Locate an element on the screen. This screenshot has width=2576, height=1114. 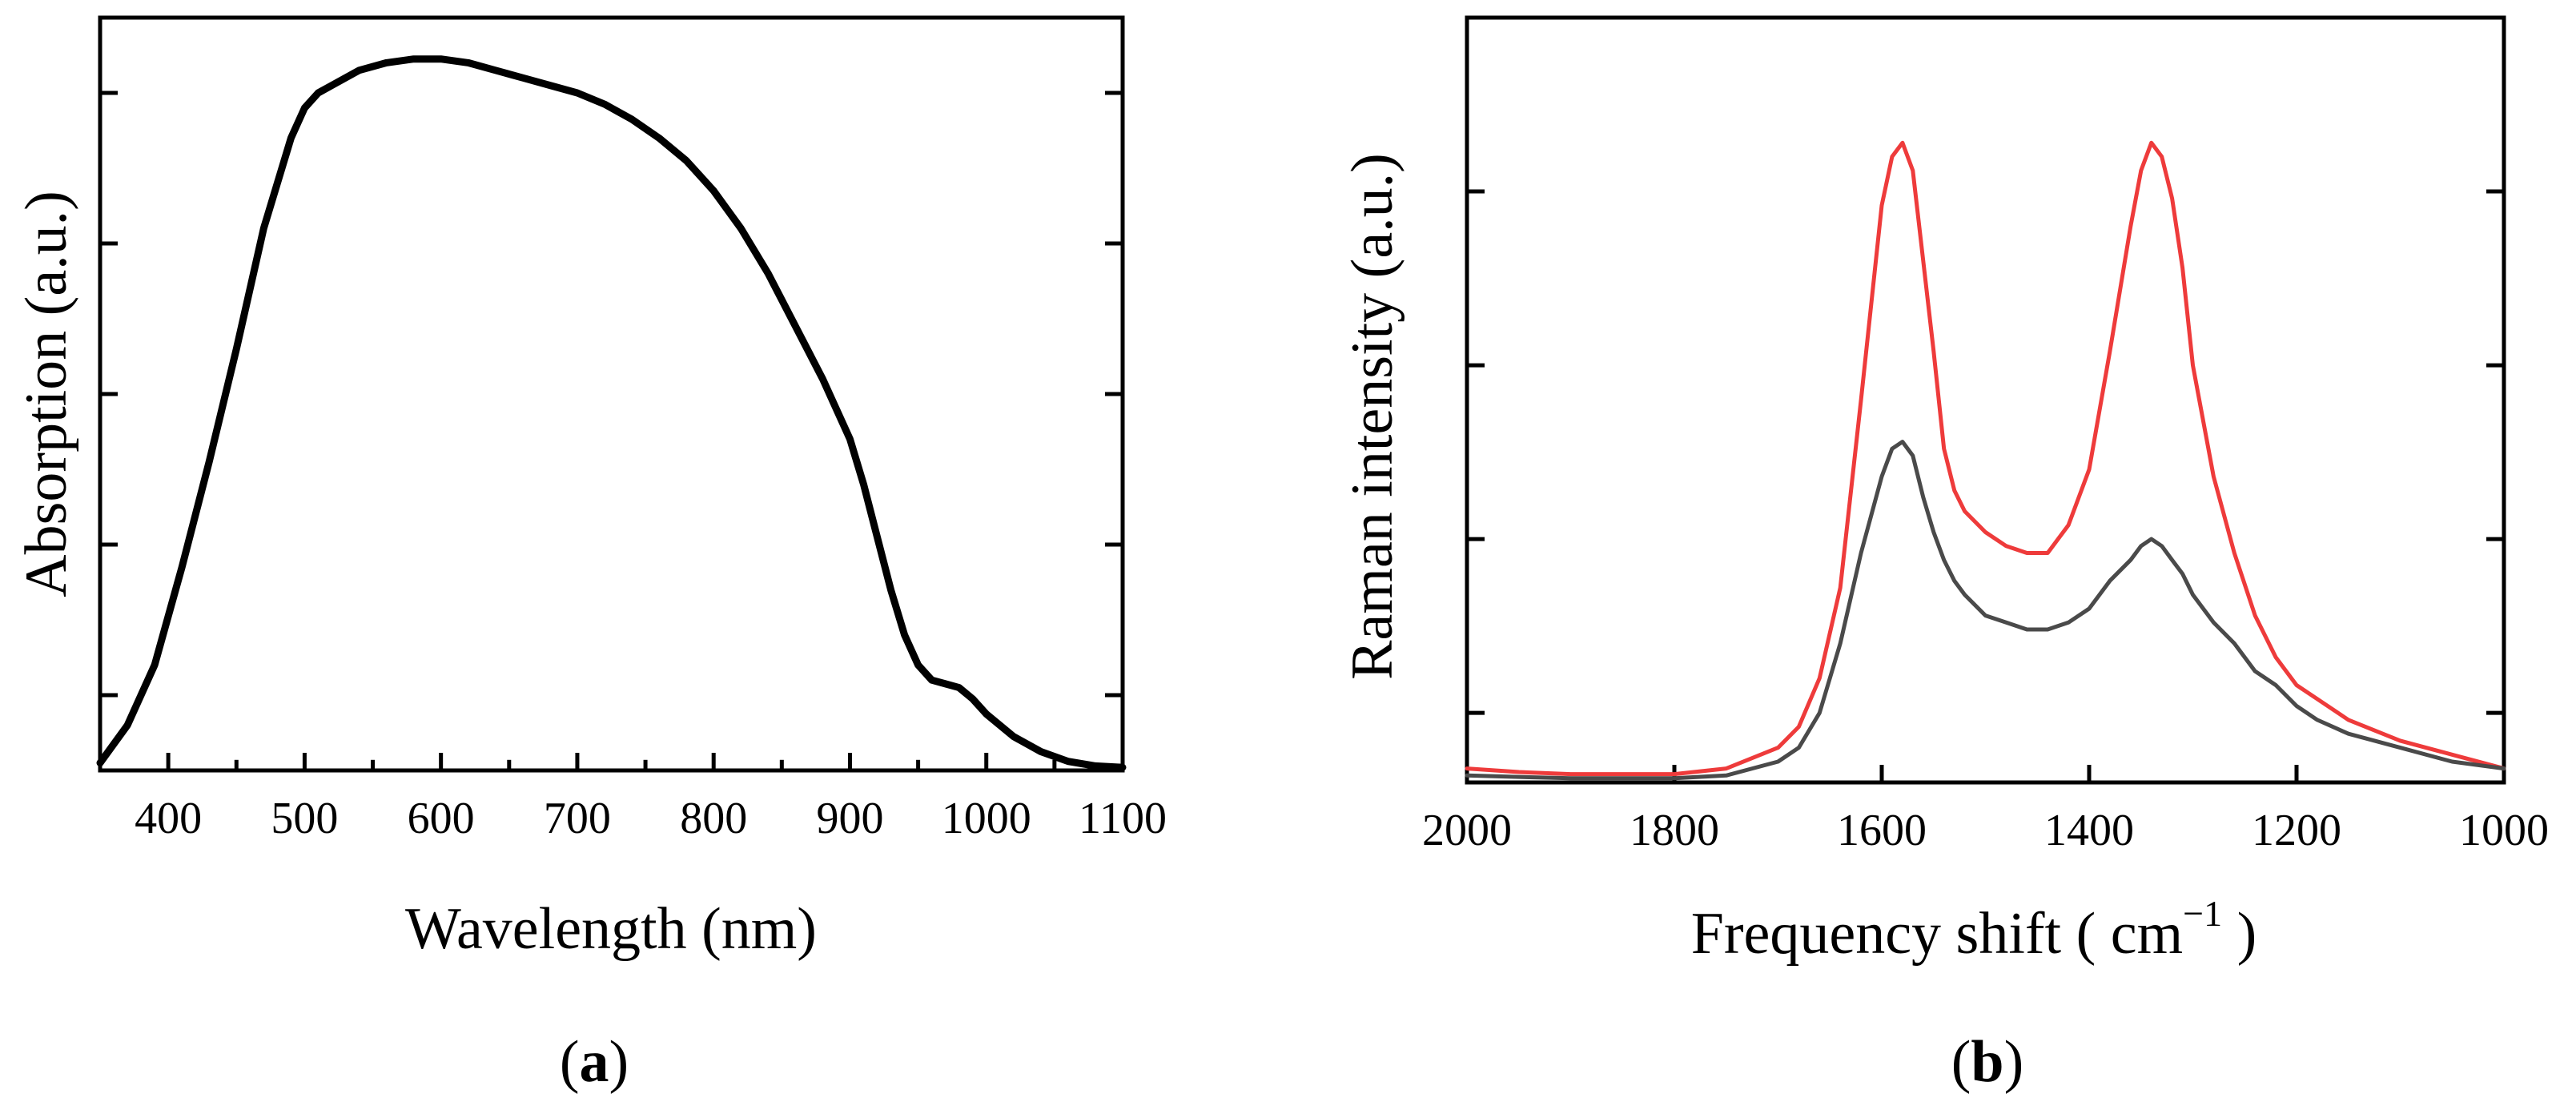
x-tick-label-a-700: 700 is located at coordinates (577, 818).